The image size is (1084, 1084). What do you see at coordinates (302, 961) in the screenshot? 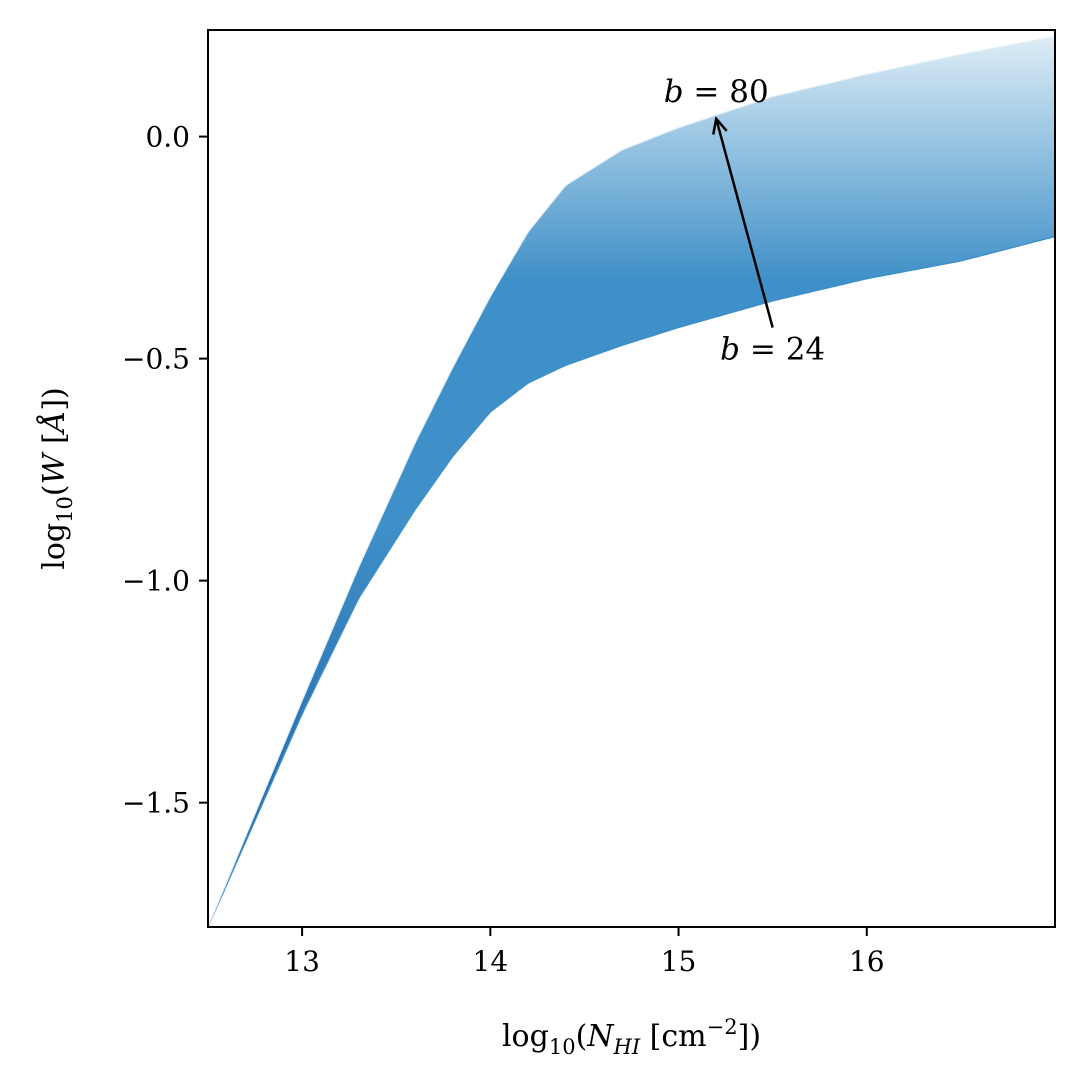
I see `x-tick-label: 13` at bounding box center [302, 961].